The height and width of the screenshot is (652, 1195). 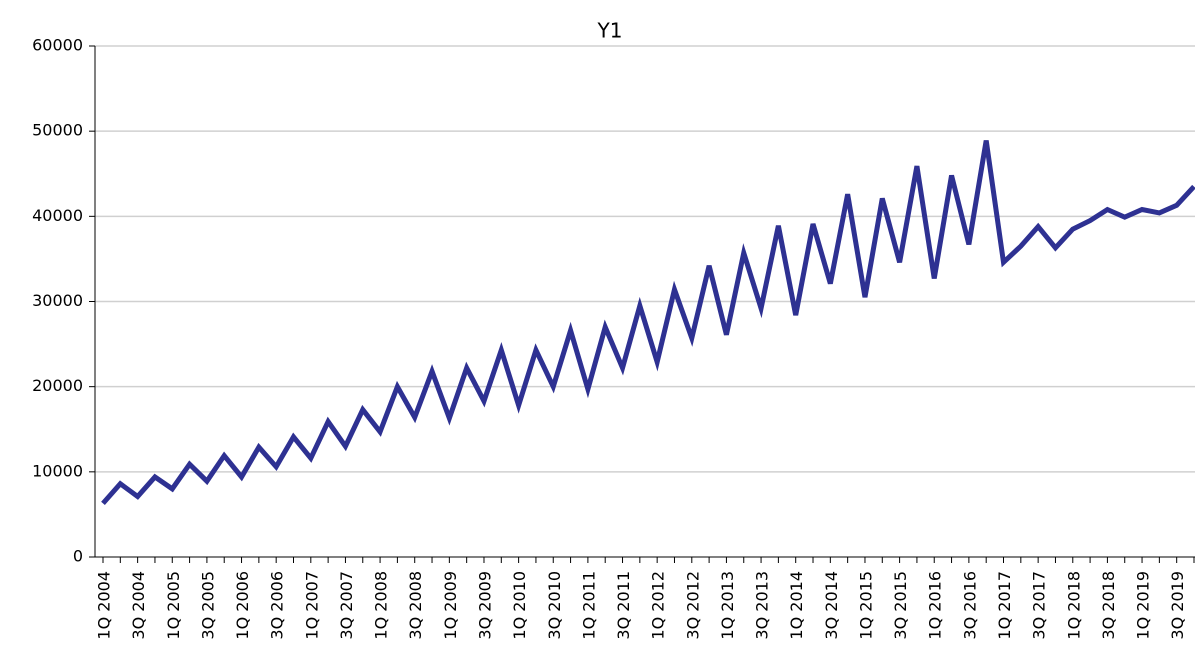 What do you see at coordinates (1073, 605) in the screenshot?
I see `x-tick-label: 1Q 2018` at bounding box center [1073, 605].